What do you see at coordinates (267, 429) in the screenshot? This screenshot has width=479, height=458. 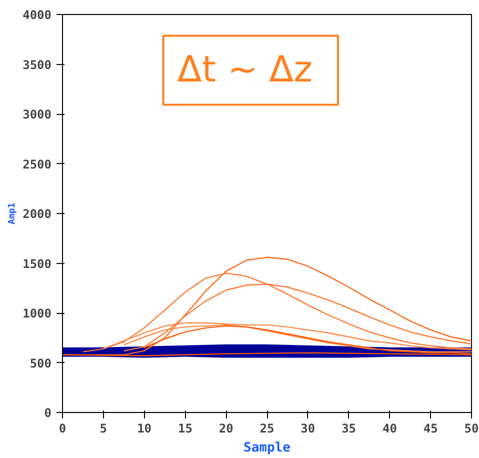 I see `x-tick-label: 25` at bounding box center [267, 429].